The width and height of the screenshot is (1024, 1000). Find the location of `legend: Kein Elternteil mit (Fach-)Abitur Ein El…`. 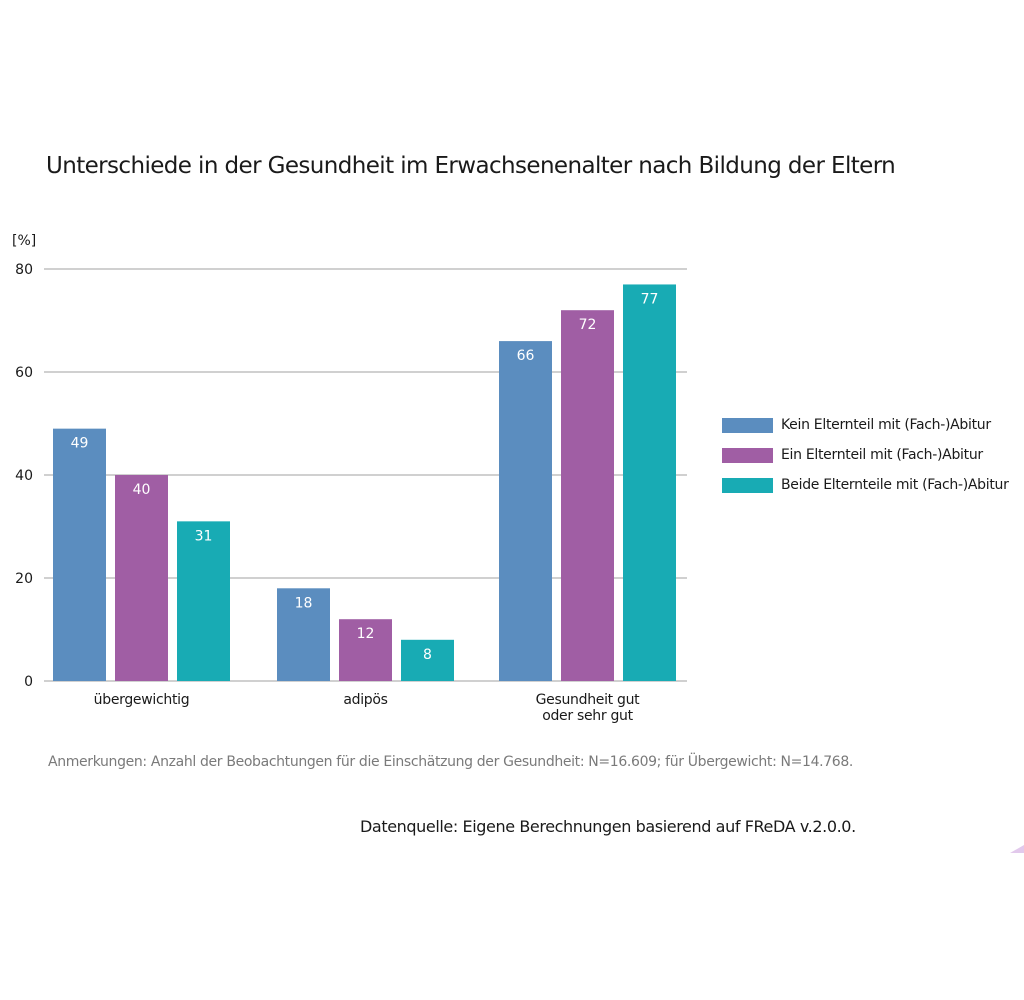

legend: Kein Elternteil mit (Fach-)Abitur Ein El… is located at coordinates (865, 455).